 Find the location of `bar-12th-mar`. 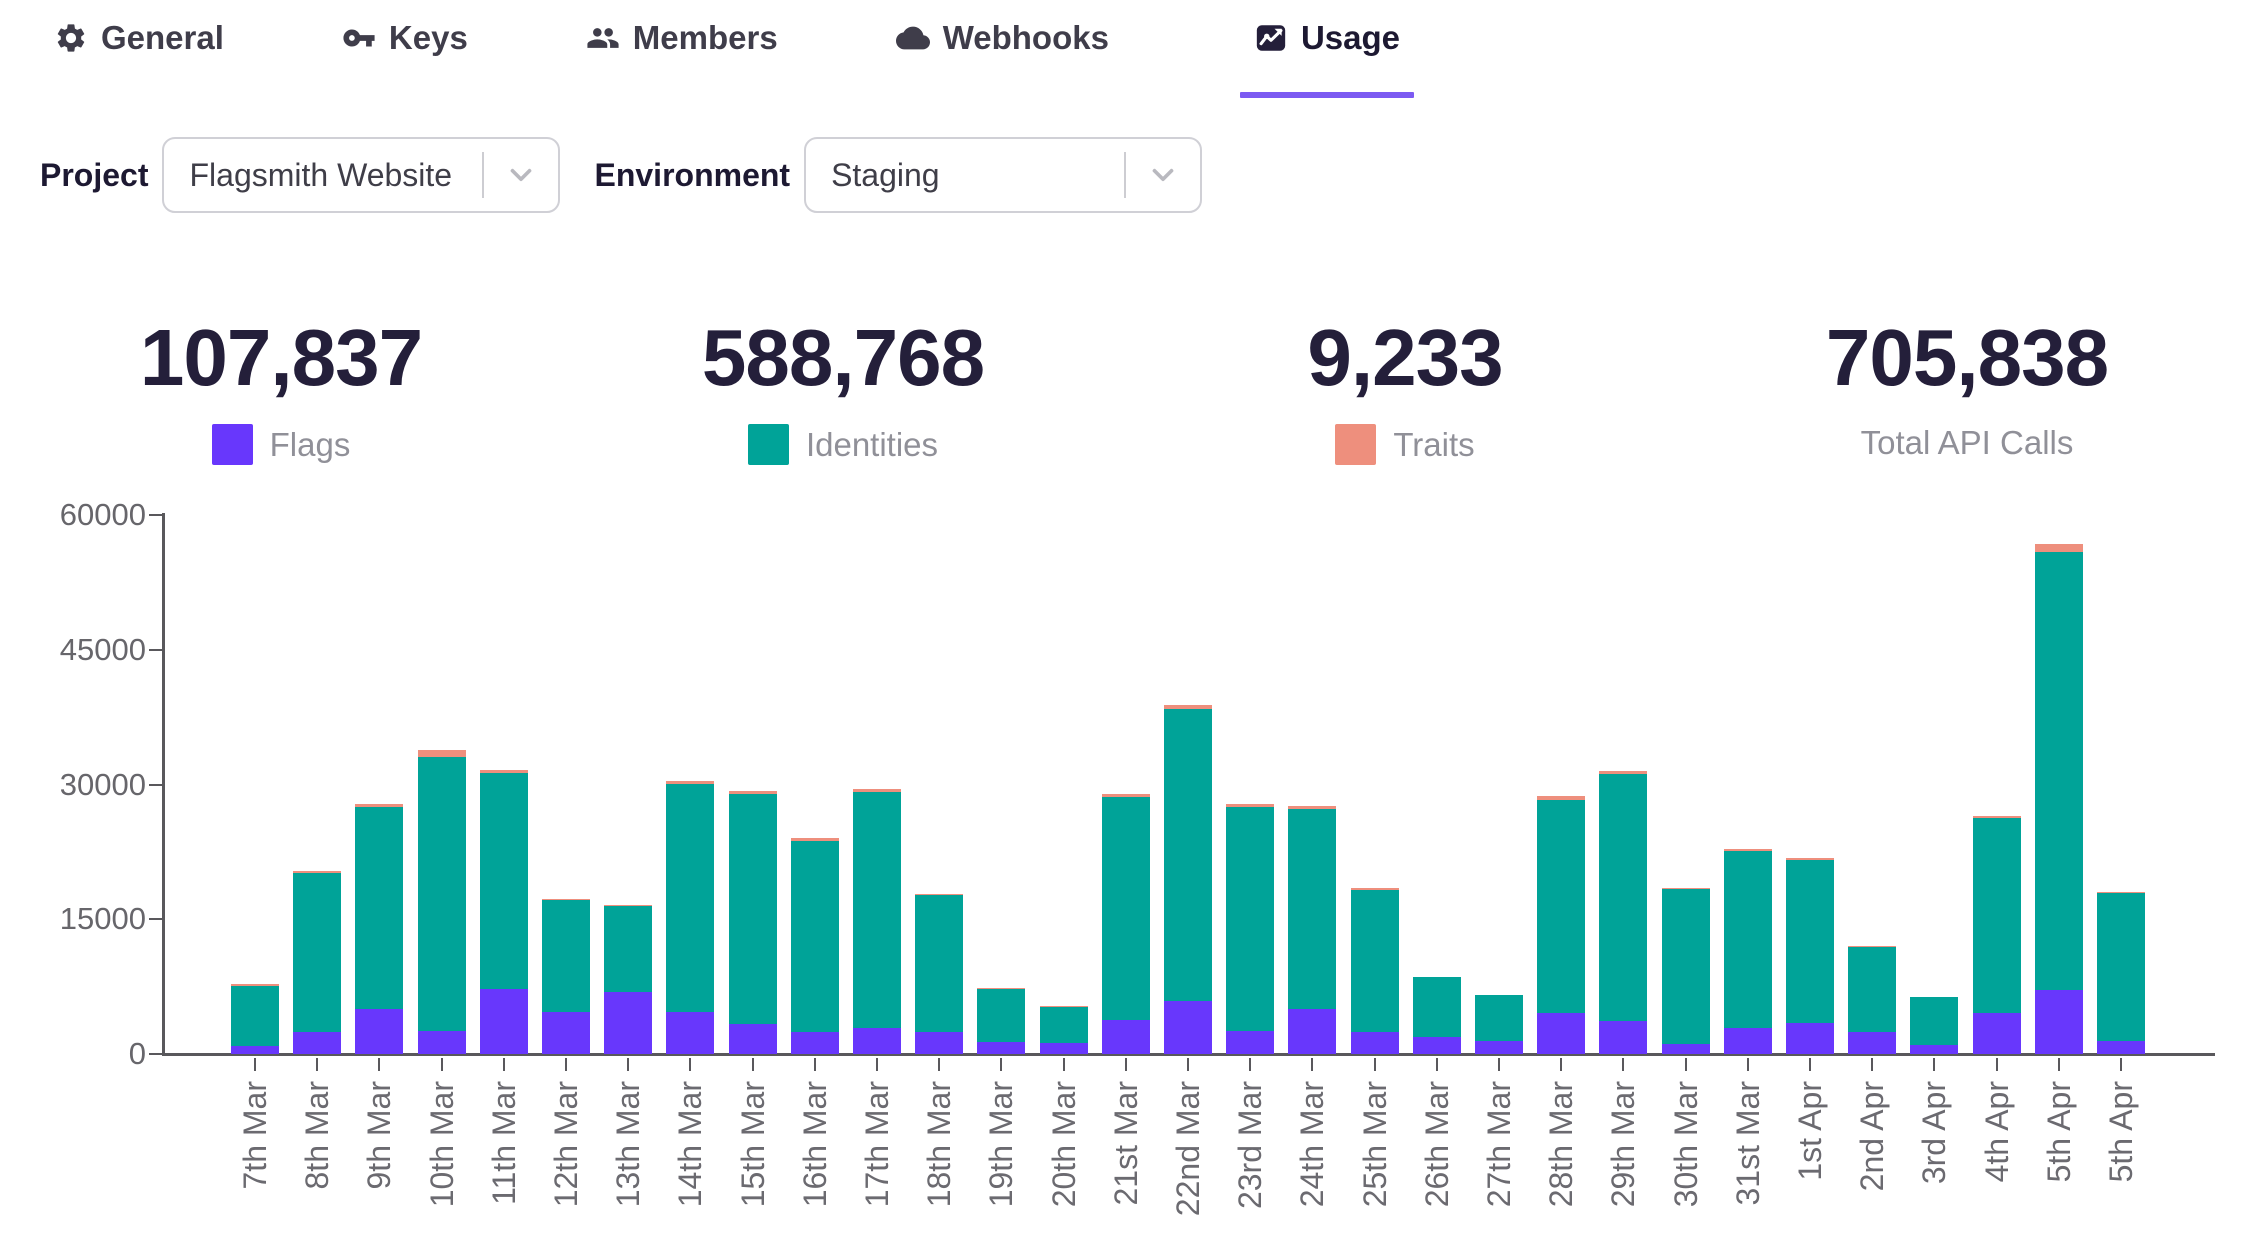

bar-12th-mar is located at coordinates (566, 976).